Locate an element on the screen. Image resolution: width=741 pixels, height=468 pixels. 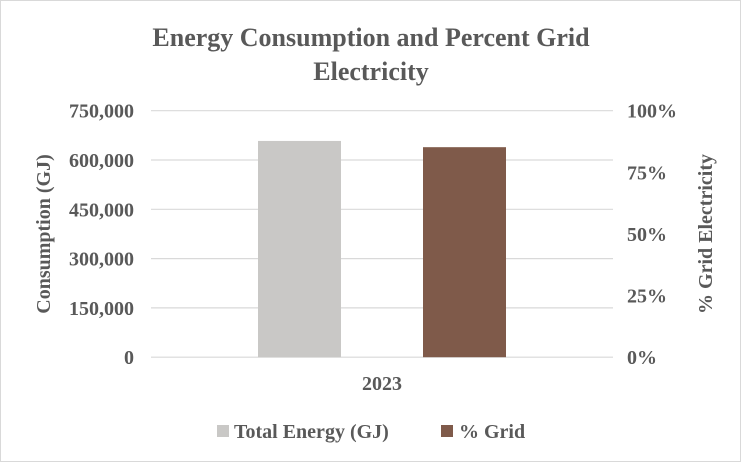
legend-swatch-total-energy is located at coordinates (223, 431).